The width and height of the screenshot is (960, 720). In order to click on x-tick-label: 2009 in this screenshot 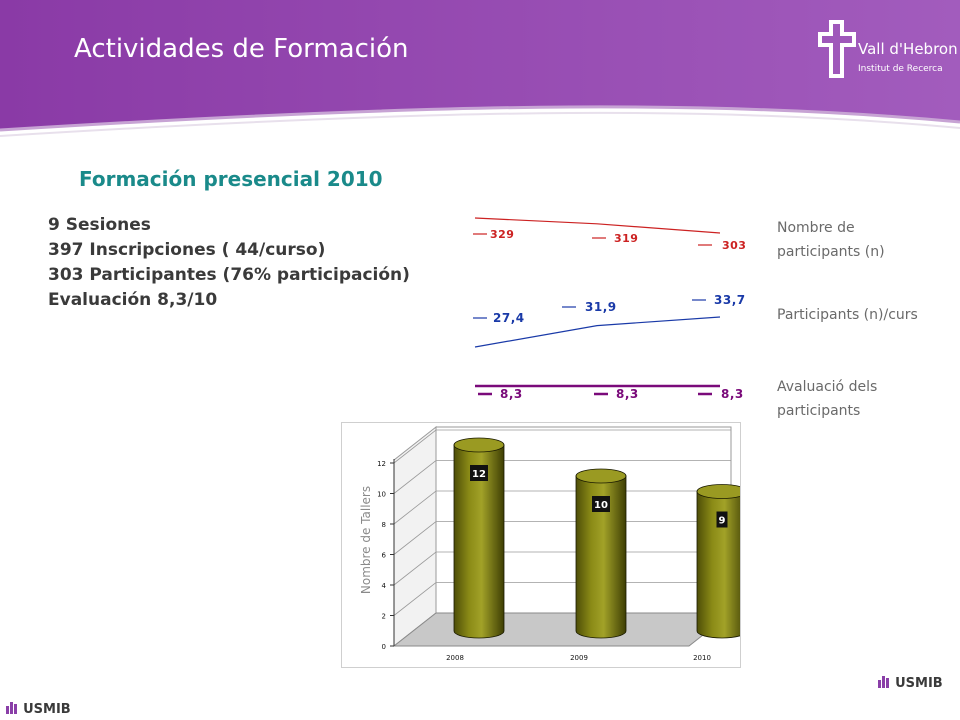, I will do `click(579, 658)`.